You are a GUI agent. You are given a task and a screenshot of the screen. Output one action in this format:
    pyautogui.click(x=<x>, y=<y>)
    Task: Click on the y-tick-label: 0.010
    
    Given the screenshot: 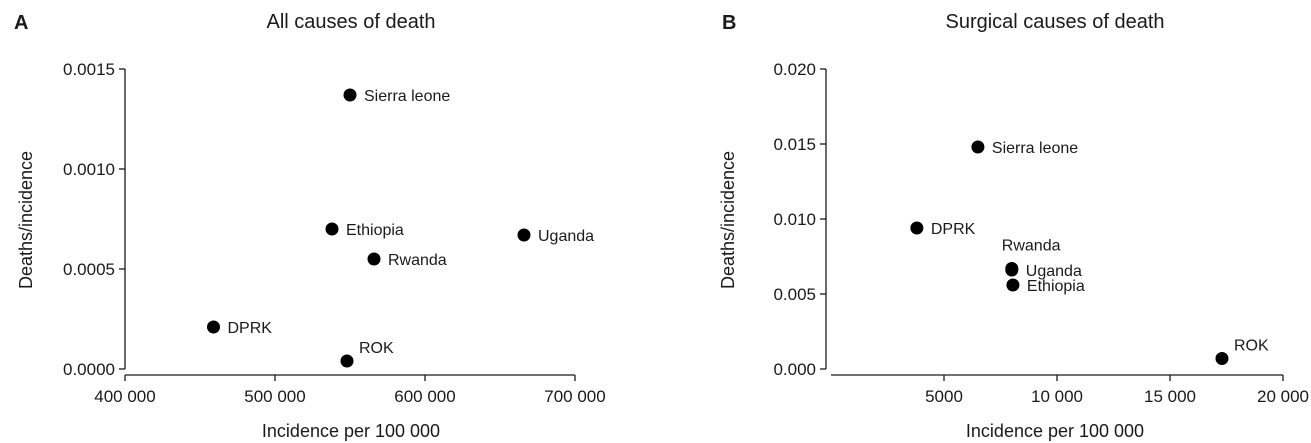 What is the action you would take?
    pyautogui.click(x=794, y=219)
    